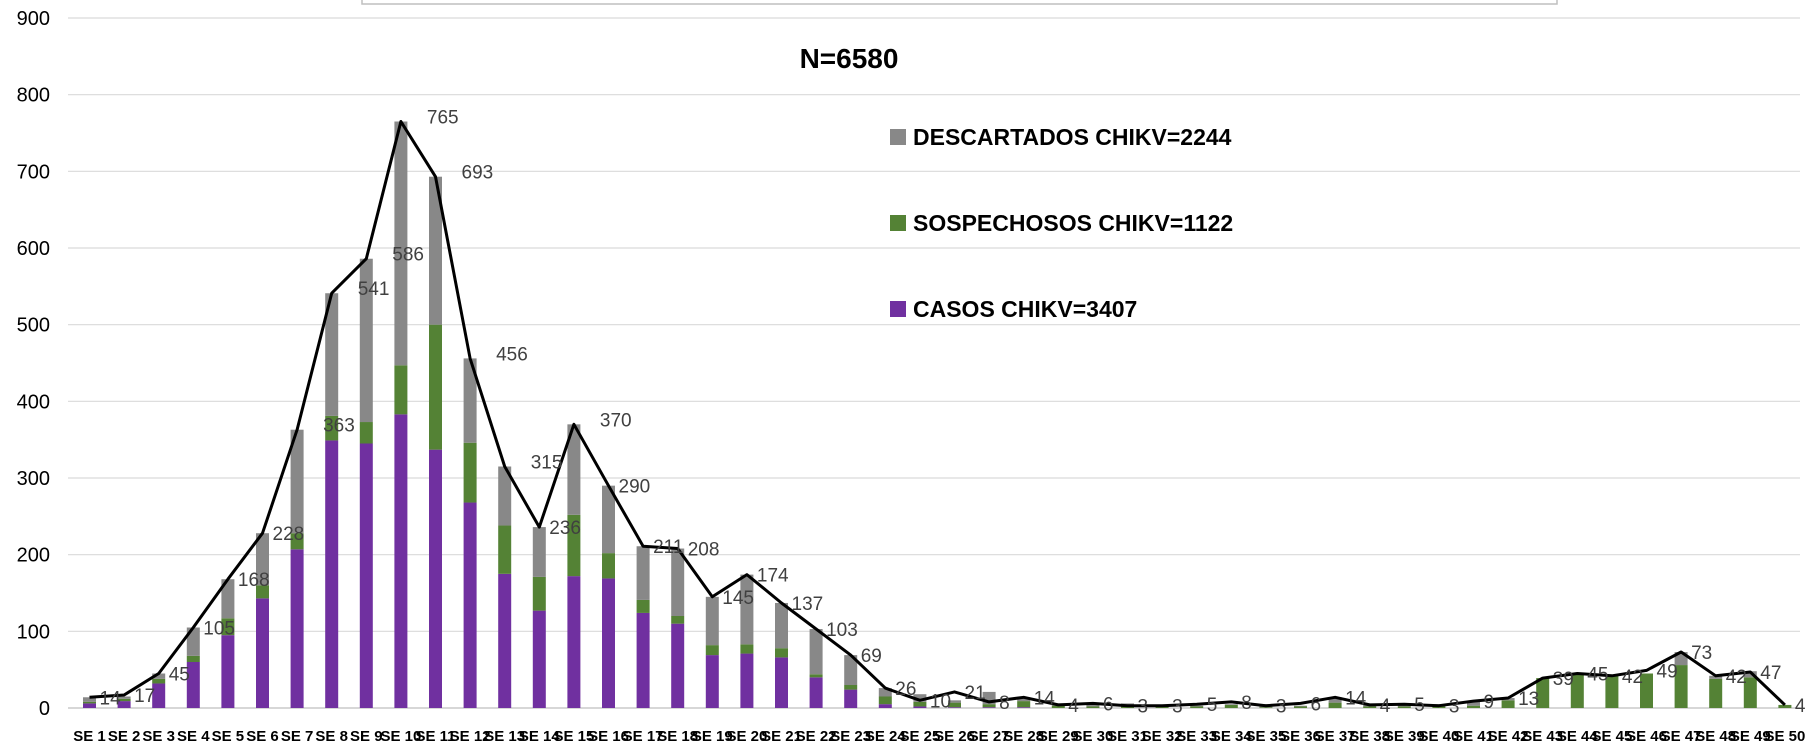 This screenshot has width=1805, height=753. What do you see at coordinates (33, 96) in the screenshot?
I see `y-tick-label: 800` at bounding box center [33, 96].